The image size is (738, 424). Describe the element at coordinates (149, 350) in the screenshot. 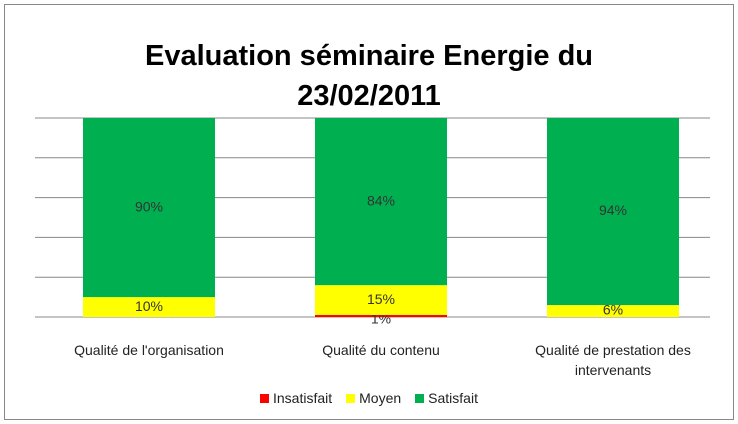

I see `x-tick-label: Qualité de l'organisation` at that location.